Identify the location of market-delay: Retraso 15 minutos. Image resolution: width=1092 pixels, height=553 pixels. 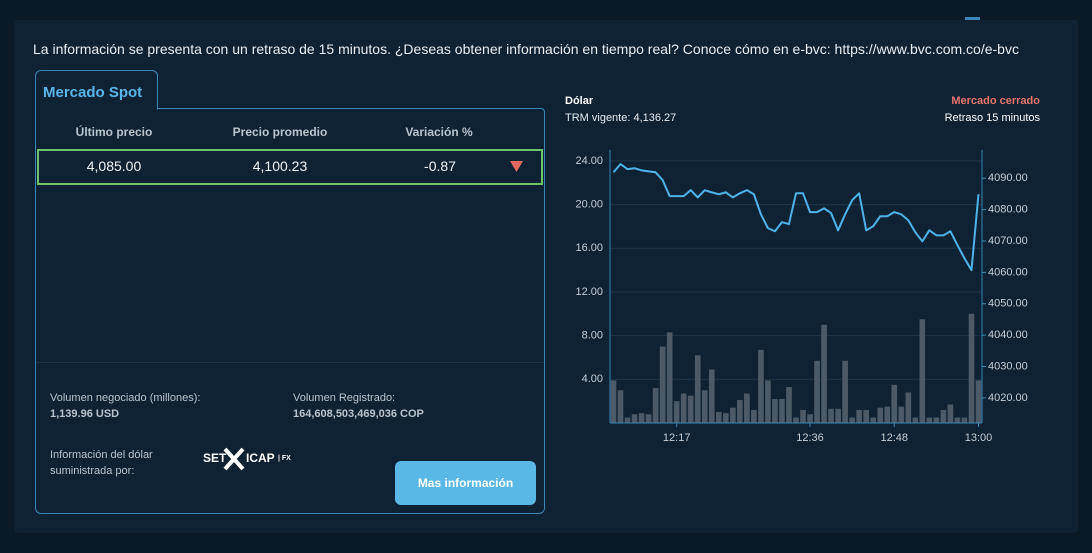
(992, 118).